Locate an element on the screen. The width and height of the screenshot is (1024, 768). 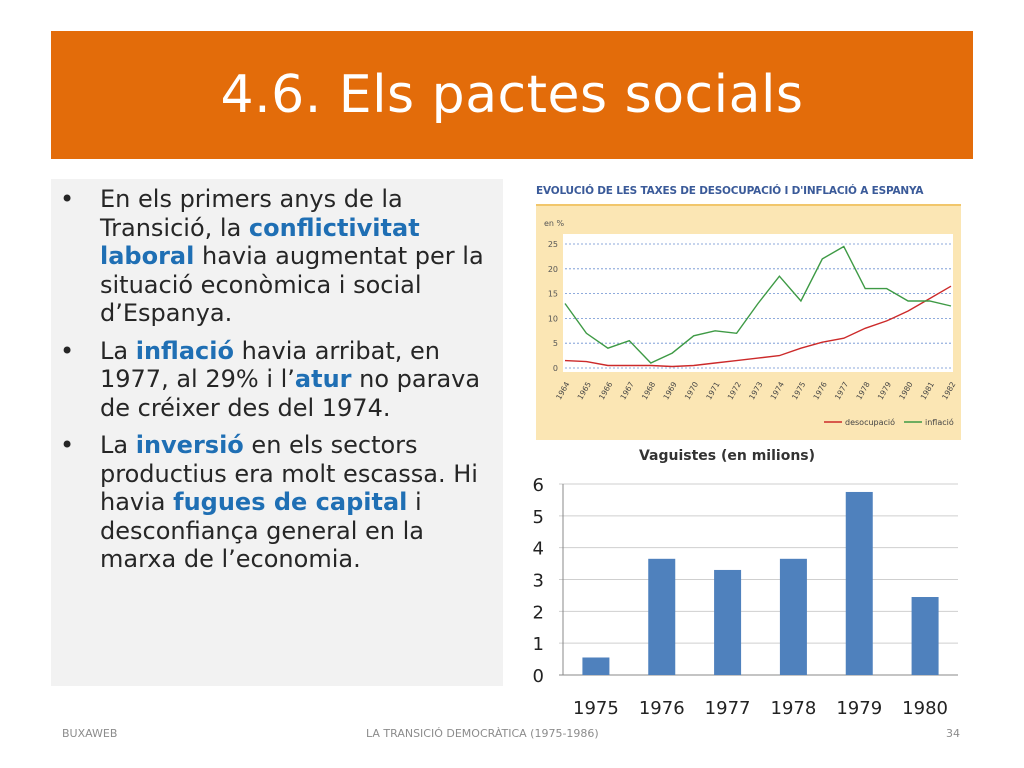
line-x-tick-label: 1979 is located at coordinates (884, 390).